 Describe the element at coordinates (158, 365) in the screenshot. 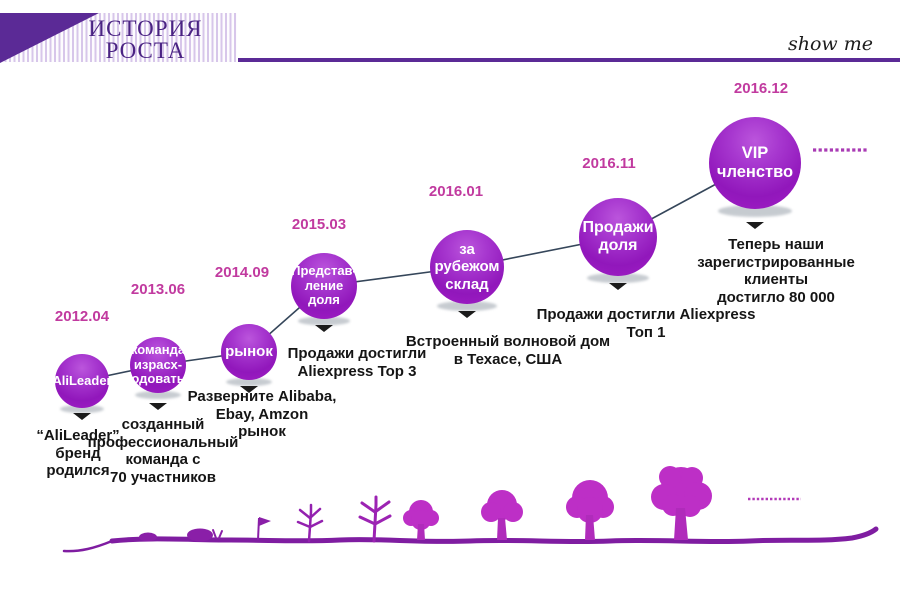

I see `milestone-2-bubble: команда израсх- одовать` at that location.